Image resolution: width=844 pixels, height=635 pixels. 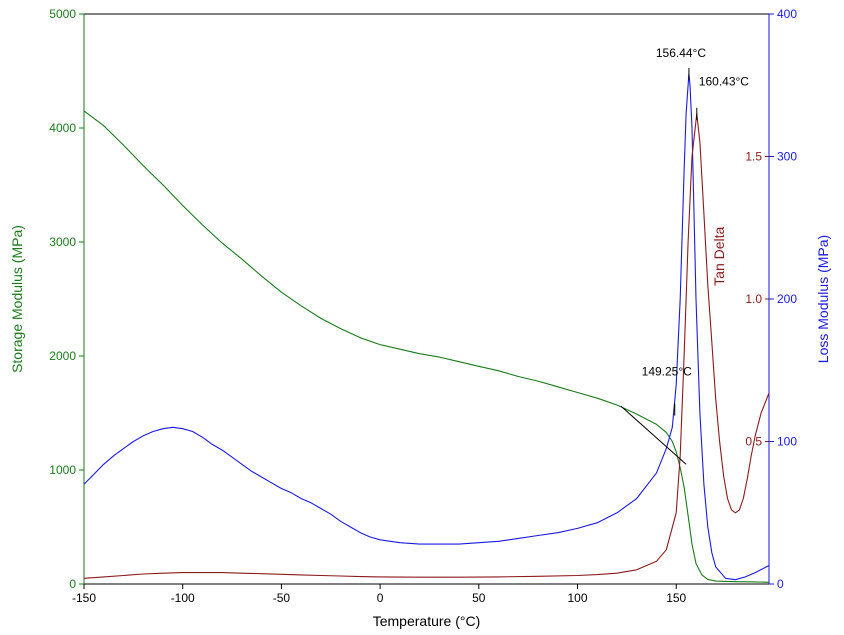 What do you see at coordinates (780, 584) in the screenshot?
I see `loss-tick-label: 0` at bounding box center [780, 584].